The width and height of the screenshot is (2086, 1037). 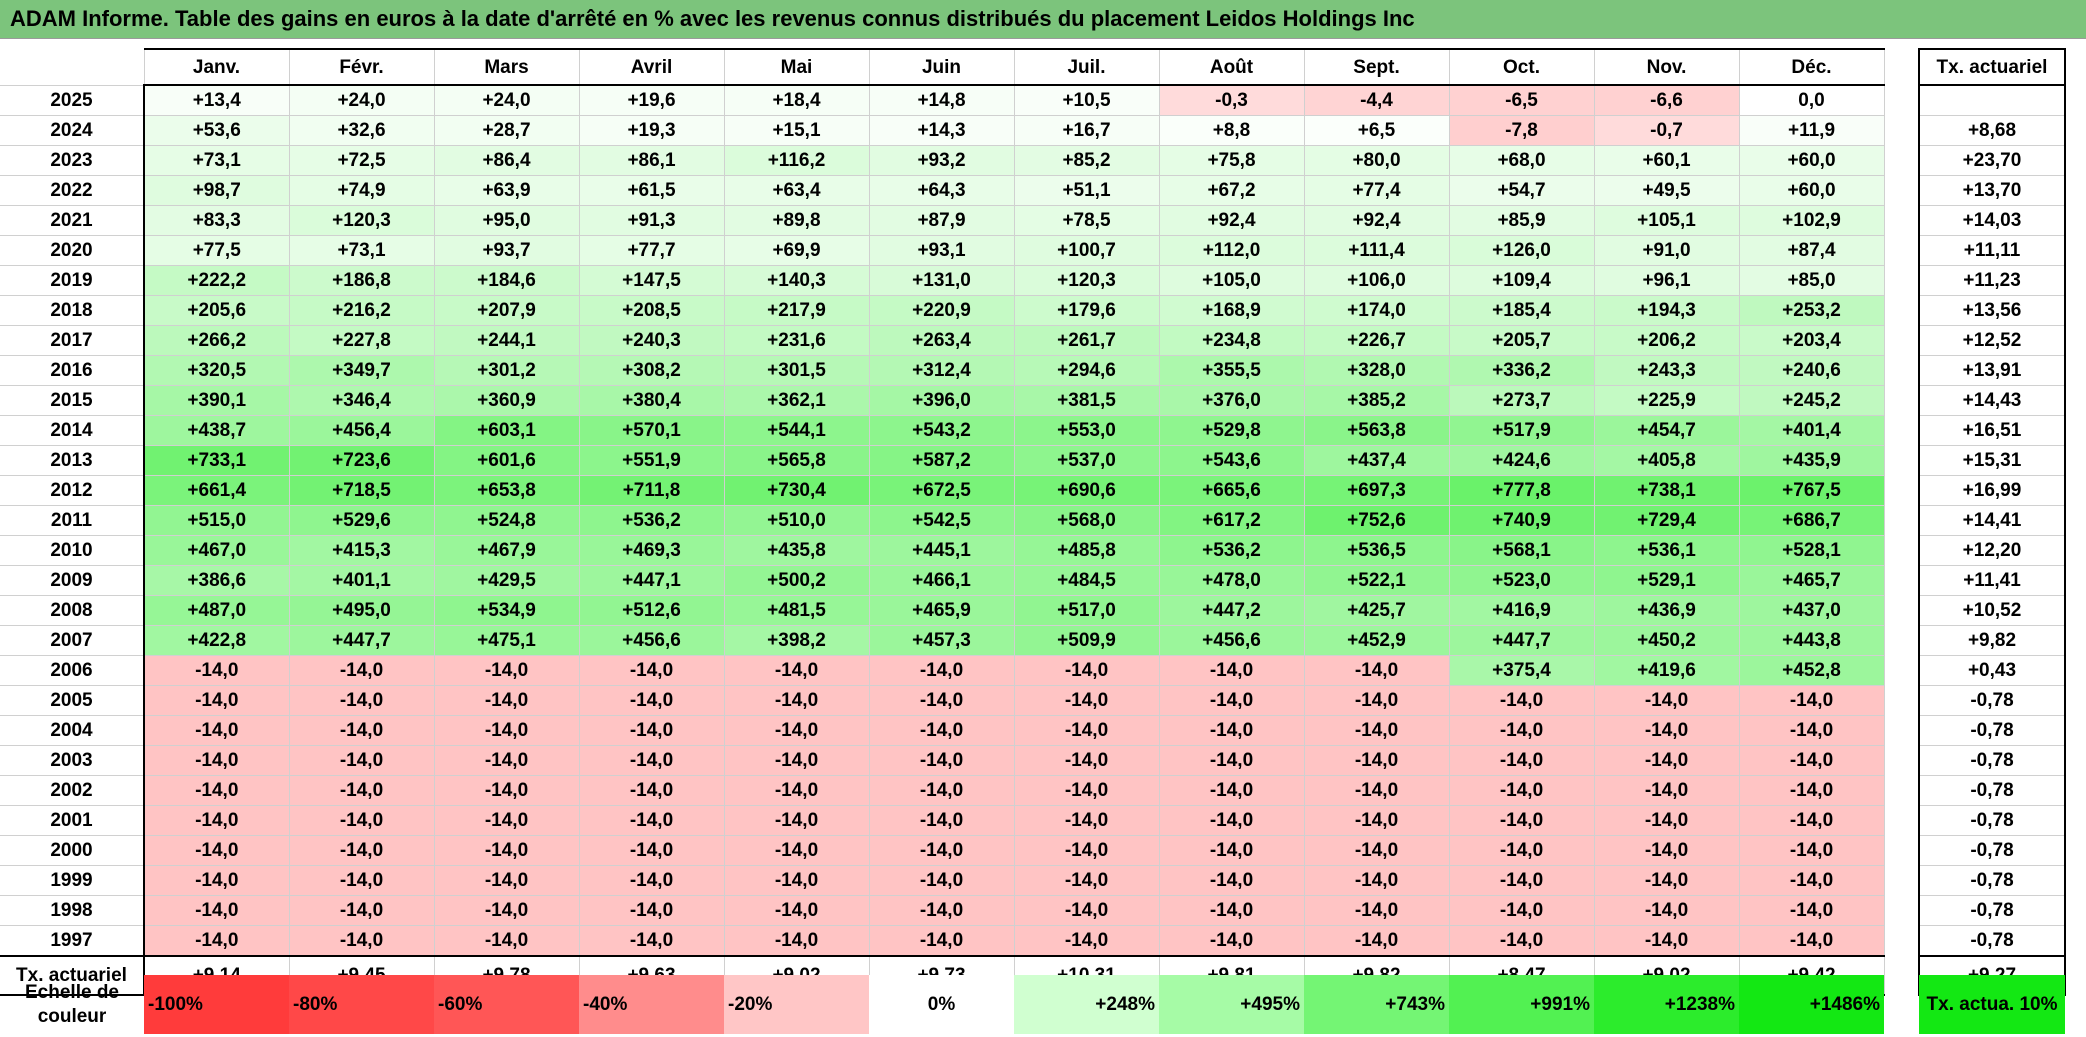 I want to click on value-cell: +105,0, so click(x=1231, y=280).